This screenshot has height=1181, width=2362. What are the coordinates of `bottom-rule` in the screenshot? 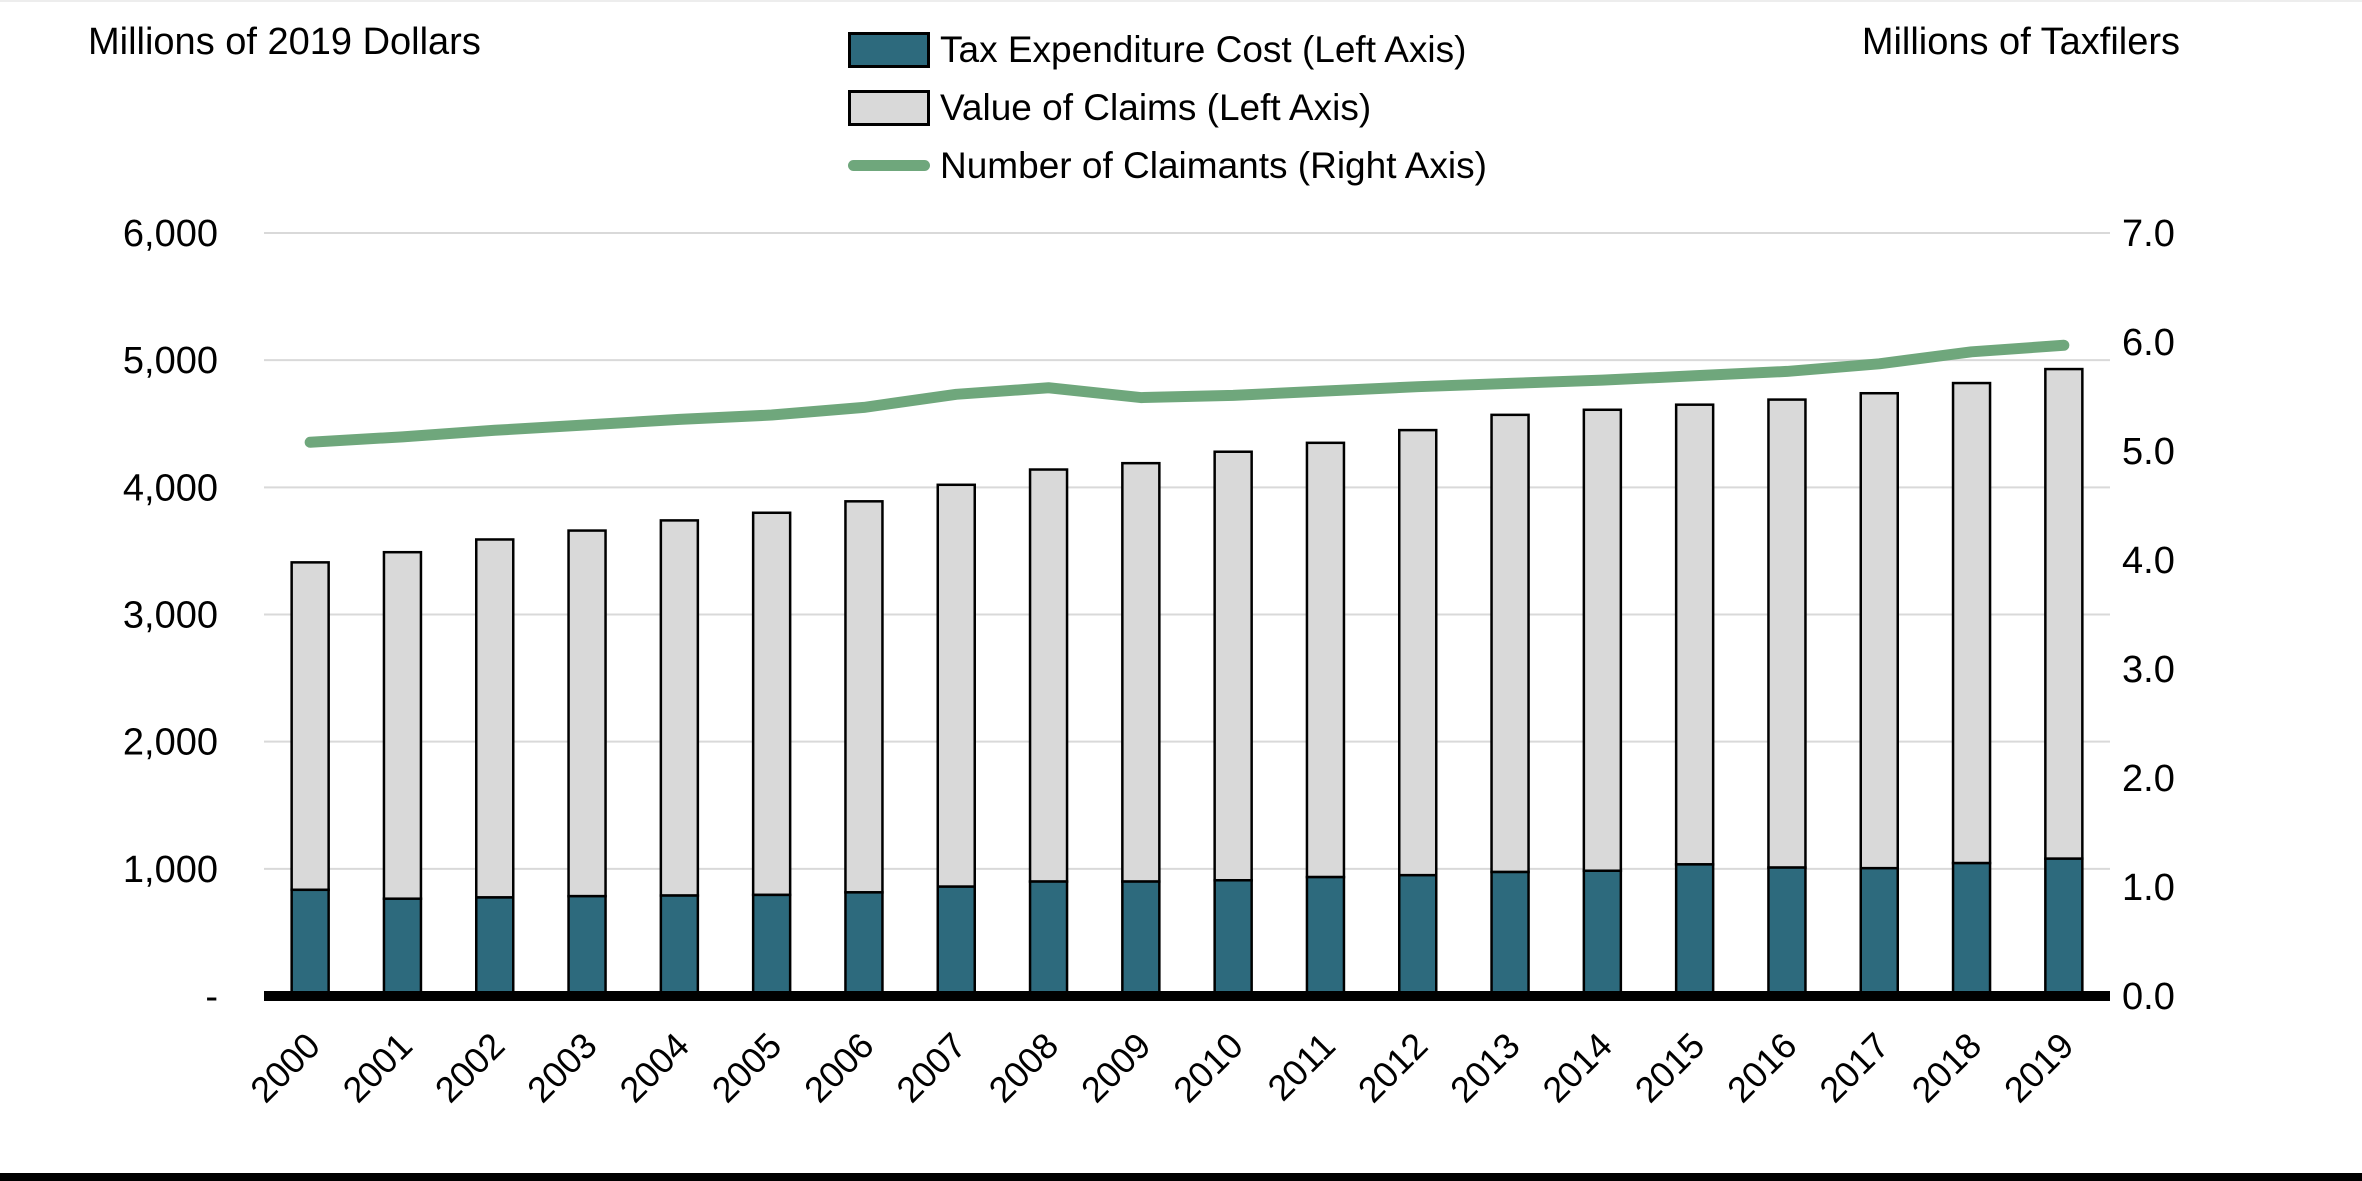 It's located at (1181, 1177).